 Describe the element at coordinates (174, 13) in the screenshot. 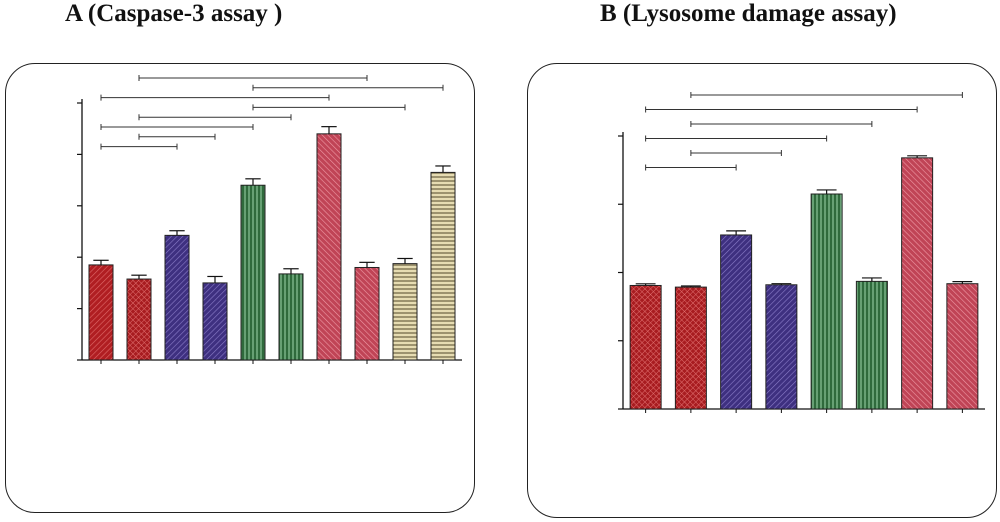

I see `chart-a-title: A (Caspase-3 assay )` at that location.